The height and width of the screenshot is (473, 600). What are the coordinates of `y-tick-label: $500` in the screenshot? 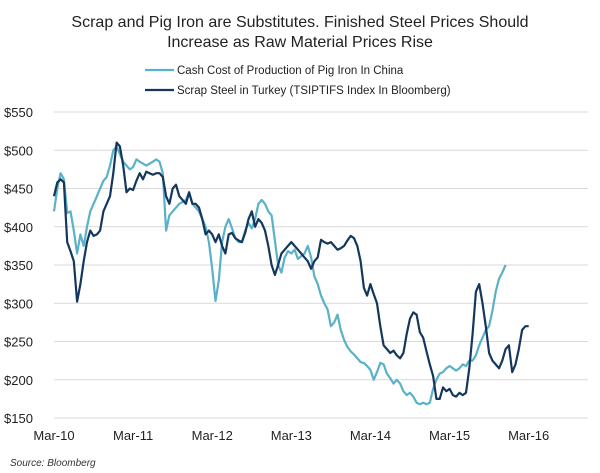 It's located at (18, 150).